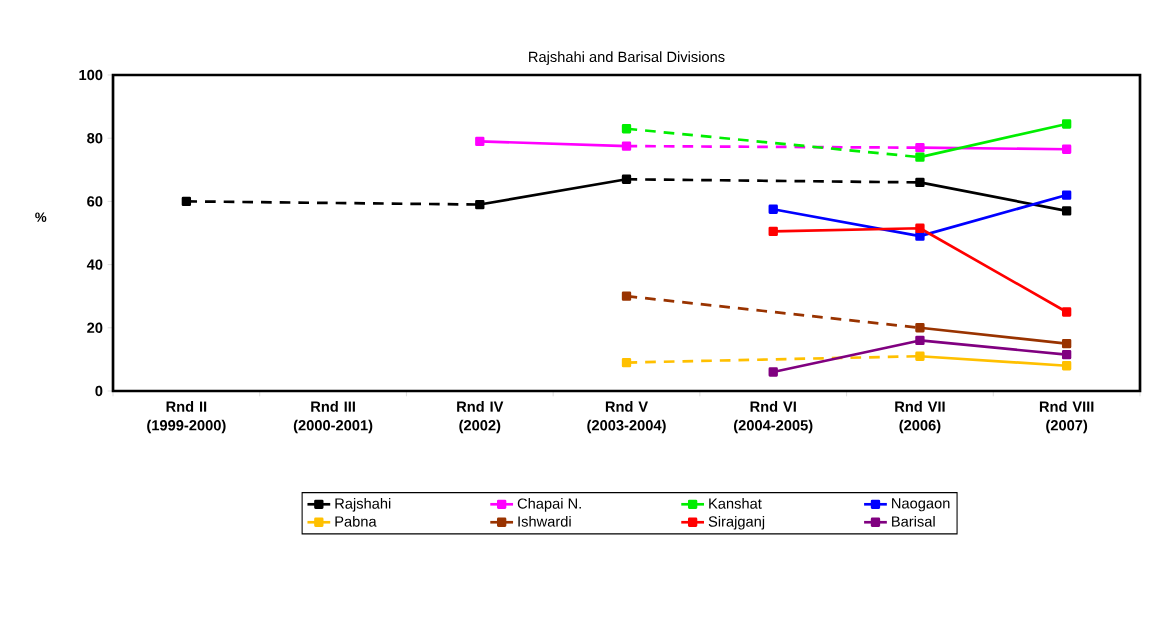  Describe the element at coordinates (735, 503) in the screenshot. I see `legend-label: Kanshat` at that location.